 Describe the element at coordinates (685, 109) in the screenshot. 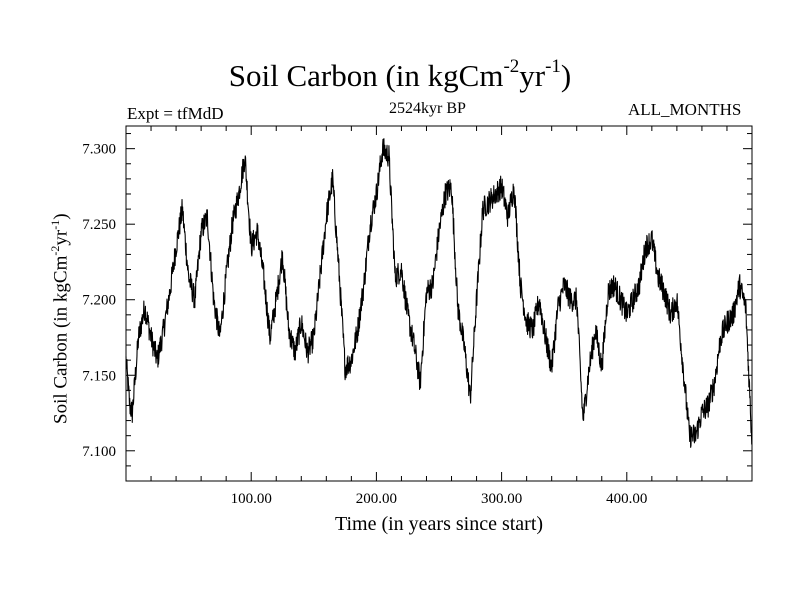

I see `months-label: ALL_MONTHS` at that location.